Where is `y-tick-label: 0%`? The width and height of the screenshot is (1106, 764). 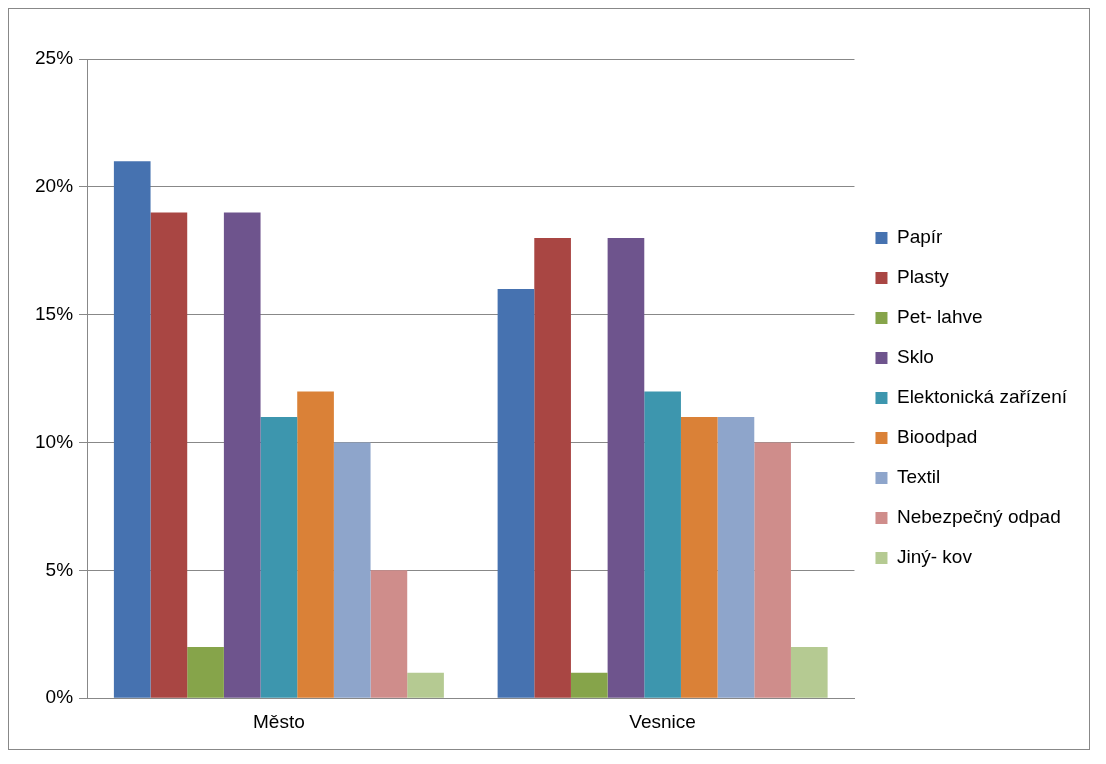 y-tick-label: 0% is located at coordinates (59, 697).